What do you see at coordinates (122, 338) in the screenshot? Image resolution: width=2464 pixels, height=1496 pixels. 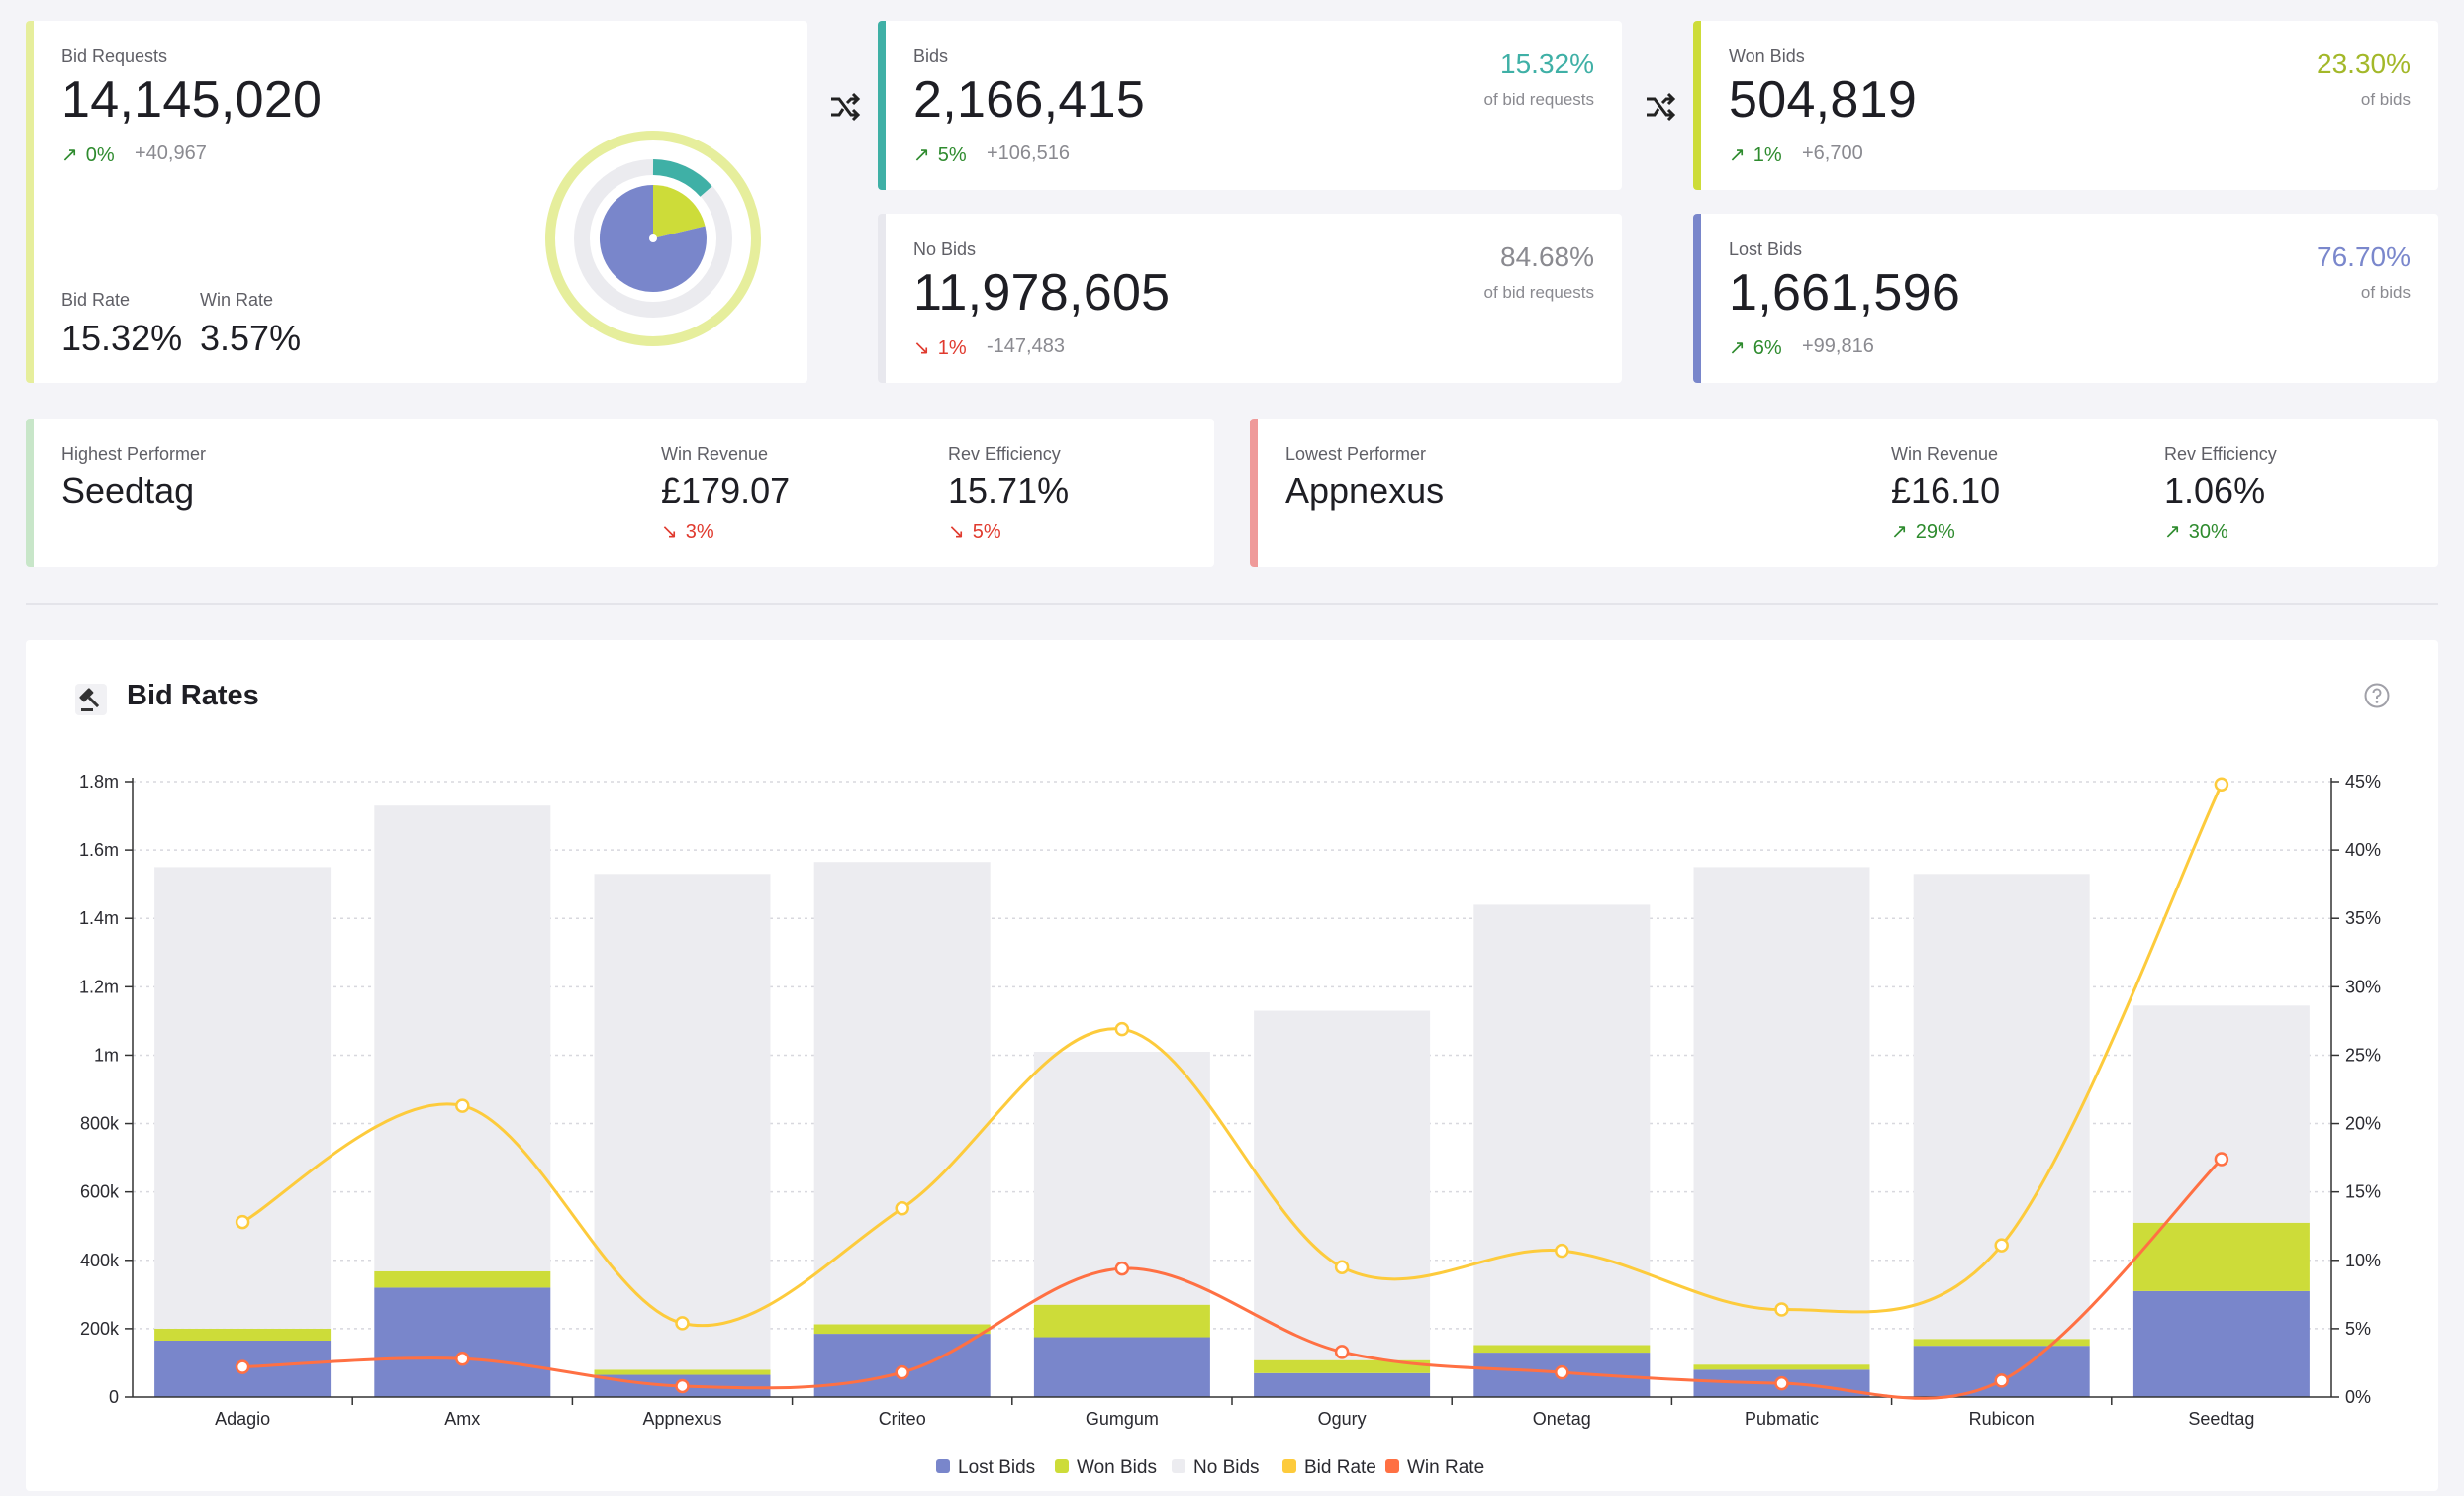 I see `bid-rate-value: 15.32%` at bounding box center [122, 338].